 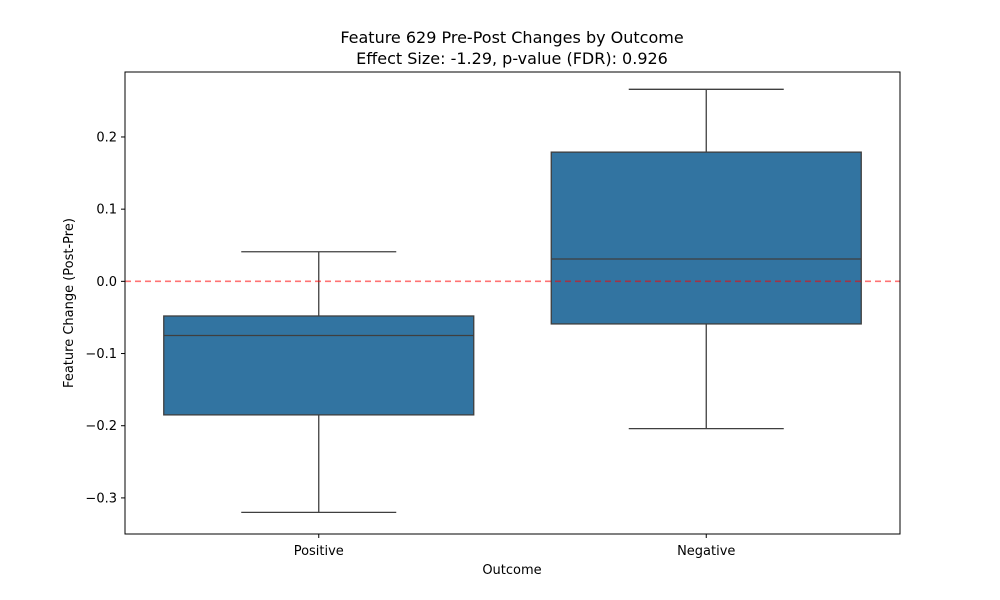 I want to click on x-tick-label-negative: Negative, so click(x=706, y=551).